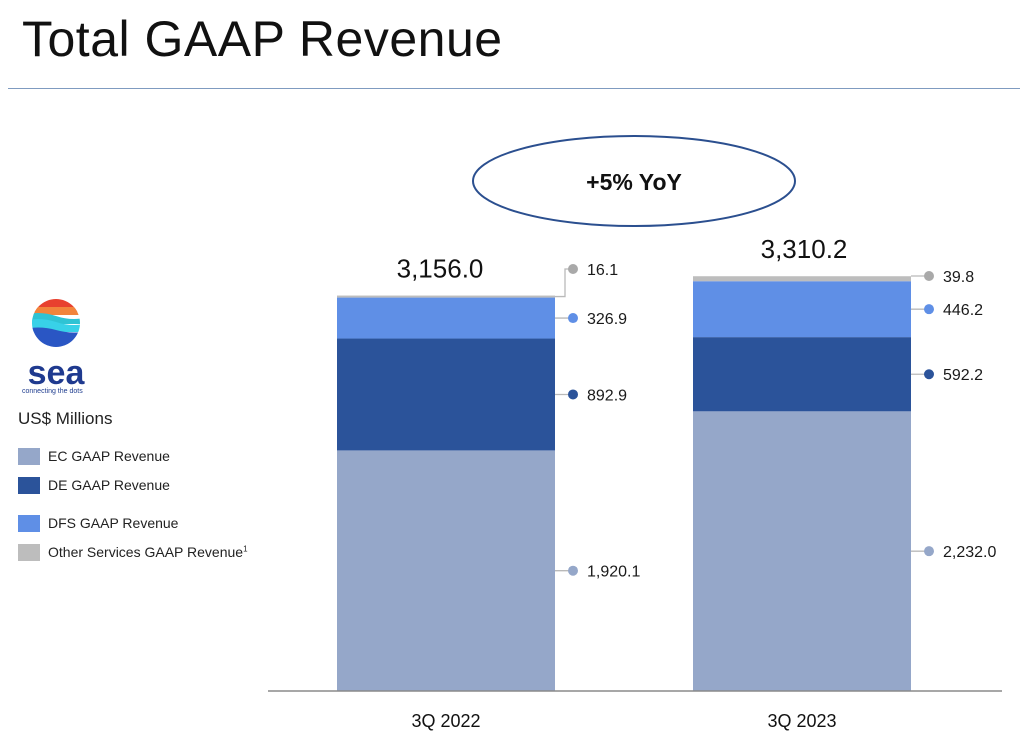  I want to click on legend-label-other-text: Other Services GAAP Revenue, so click(146, 552).